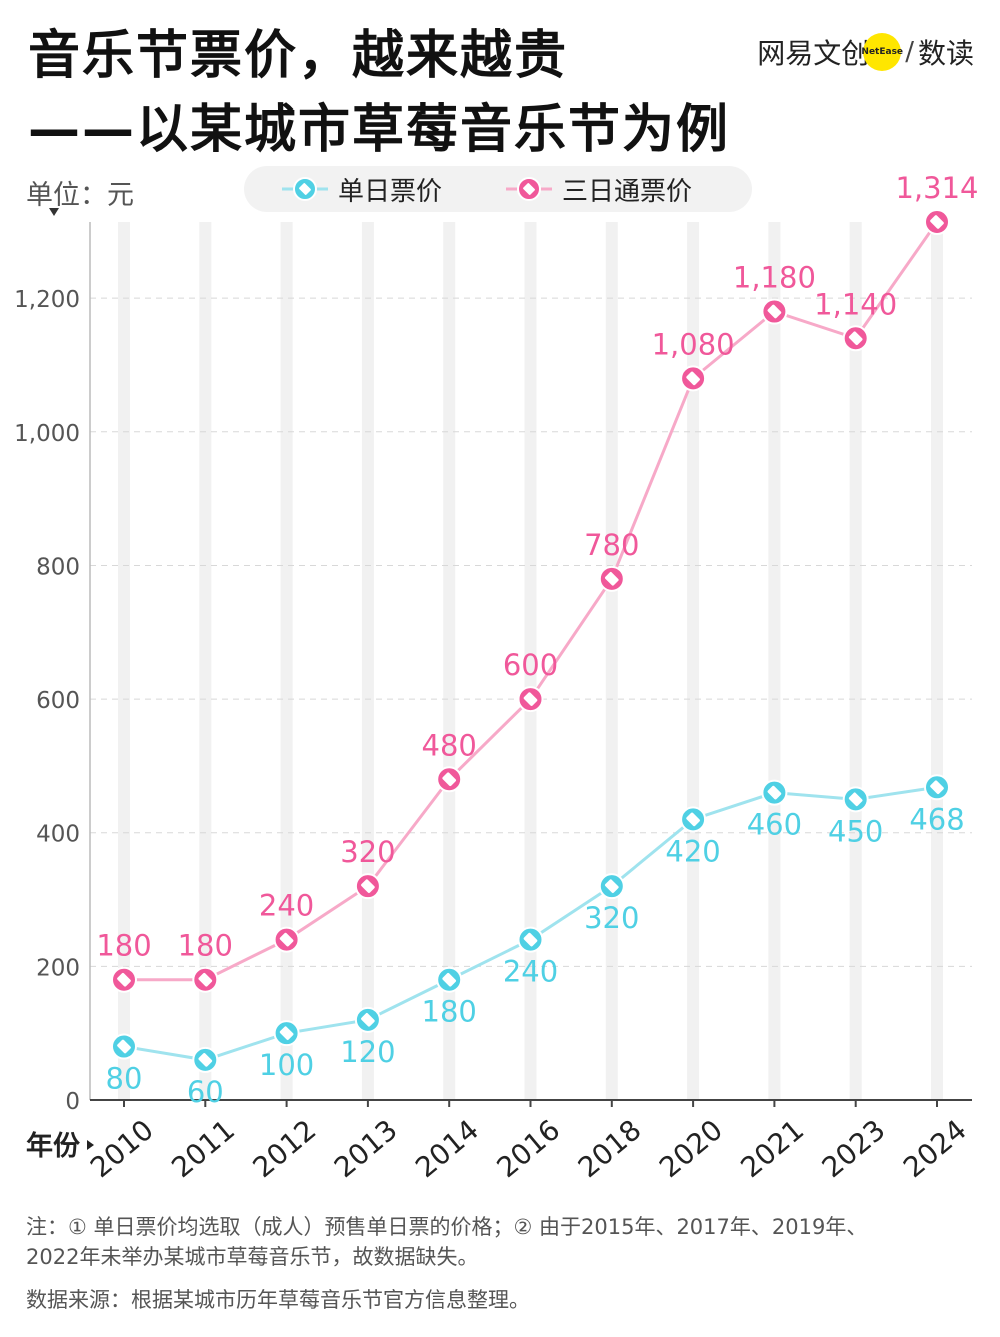  What do you see at coordinates (774, 825) in the screenshot?
I see `data-label-single: 460` at bounding box center [774, 825].